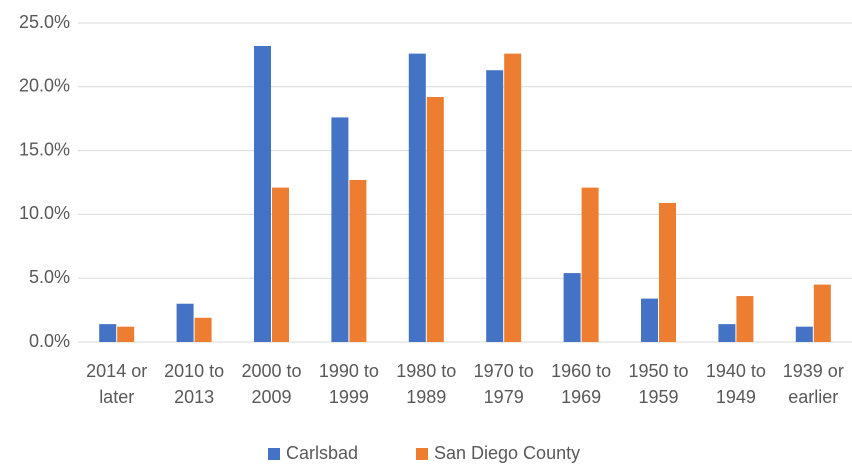 Image resolution: width=852 pixels, height=465 pixels. What do you see at coordinates (49, 341) in the screenshot?
I see `y-tick-label: 0.0%` at bounding box center [49, 341].